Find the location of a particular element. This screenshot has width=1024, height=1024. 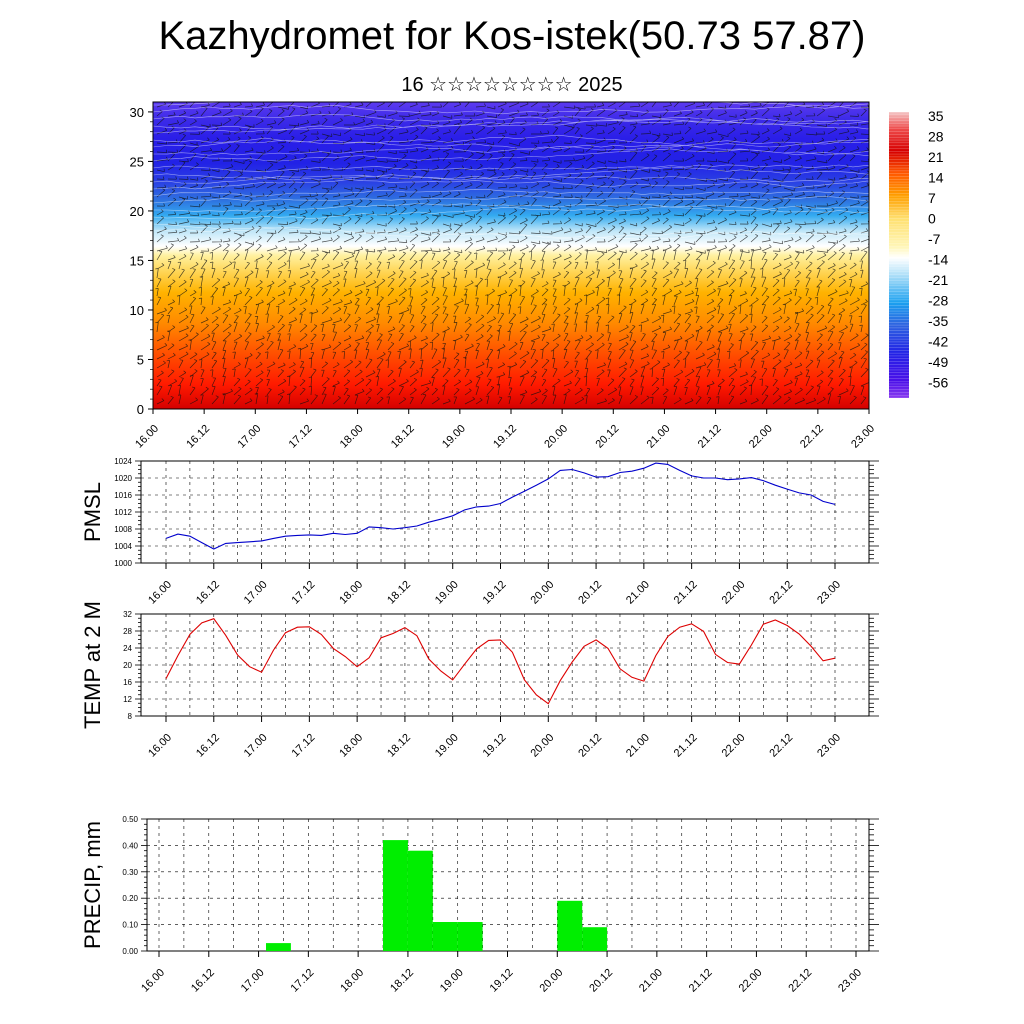

cross-x-tick-label: 20.00 is located at coordinates (556, 437).